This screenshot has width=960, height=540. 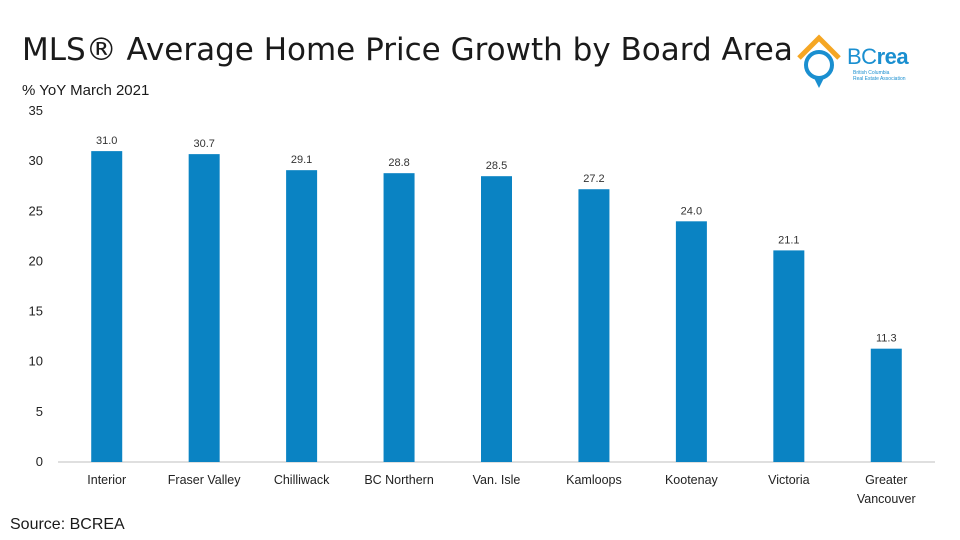 What do you see at coordinates (204, 480) in the screenshot?
I see `x-tick-label: Fraser Valley` at bounding box center [204, 480].